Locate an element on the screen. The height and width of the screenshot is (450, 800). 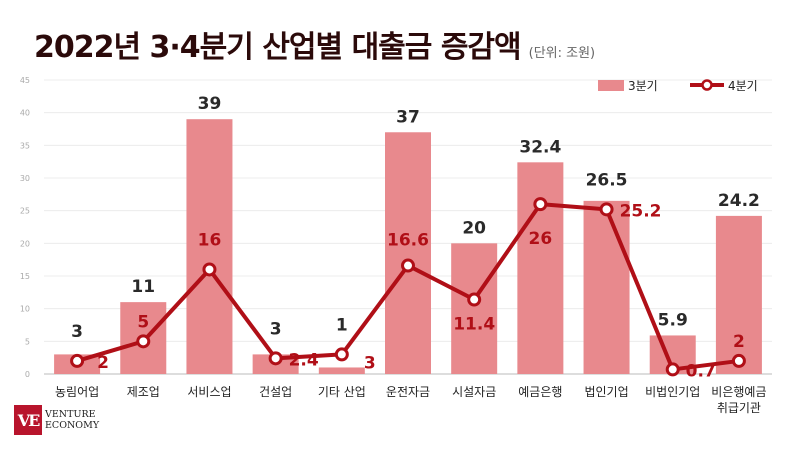
y-tick-label: 35 is located at coordinates (25, 145).